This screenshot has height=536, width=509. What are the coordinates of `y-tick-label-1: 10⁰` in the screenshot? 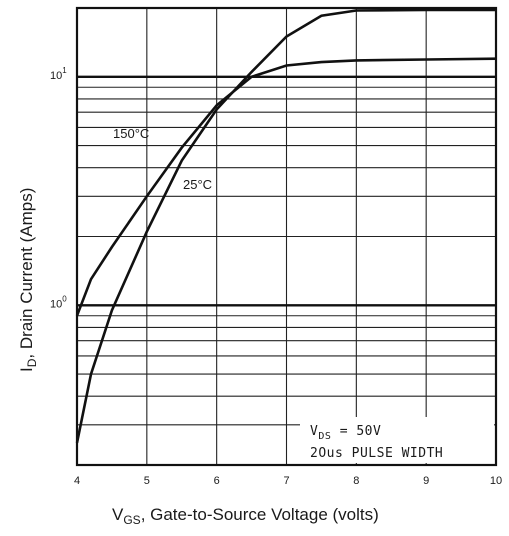 It's located at (58, 302).